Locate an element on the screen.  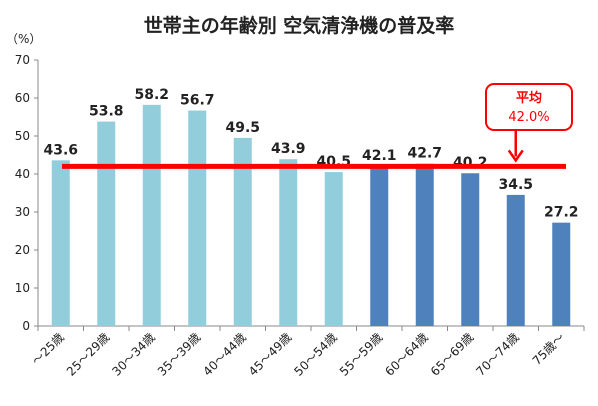
y-tick-label: 10 is located at coordinates (22, 288).